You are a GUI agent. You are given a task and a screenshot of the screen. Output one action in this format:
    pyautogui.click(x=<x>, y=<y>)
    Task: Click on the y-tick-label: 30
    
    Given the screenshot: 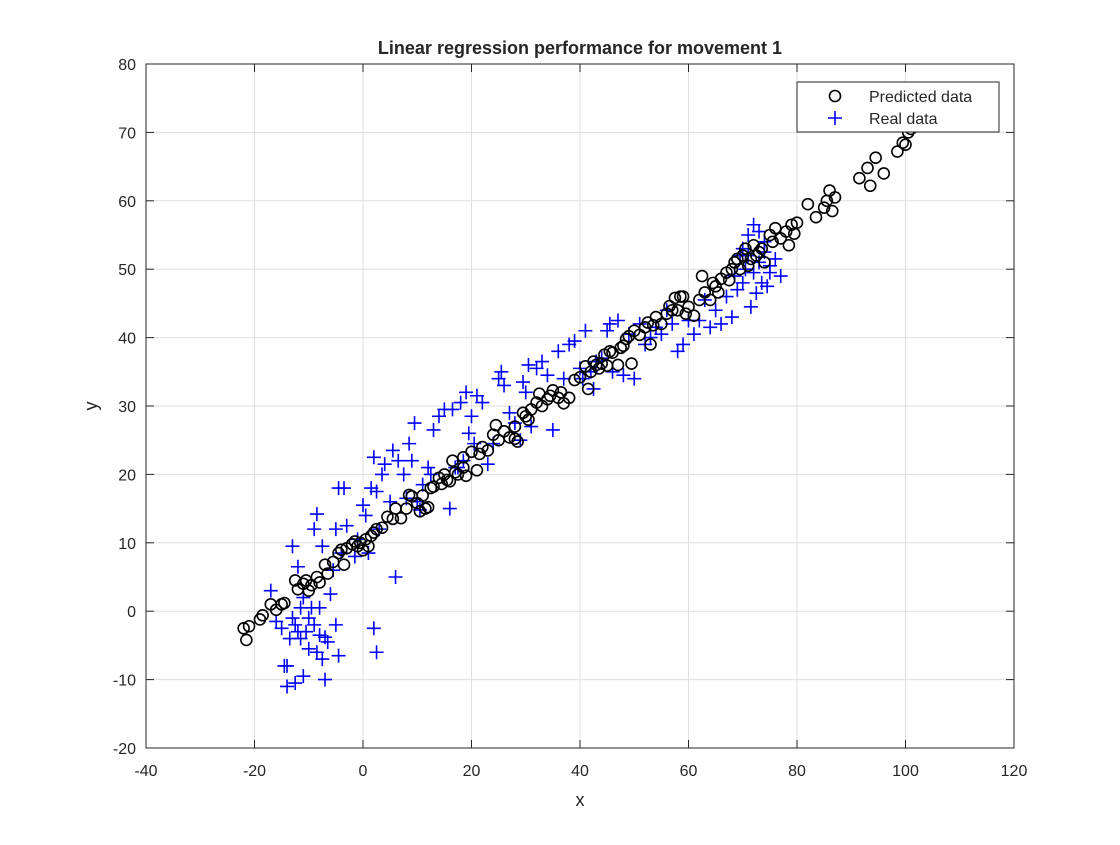 What is the action you would take?
    pyautogui.click(x=127, y=407)
    